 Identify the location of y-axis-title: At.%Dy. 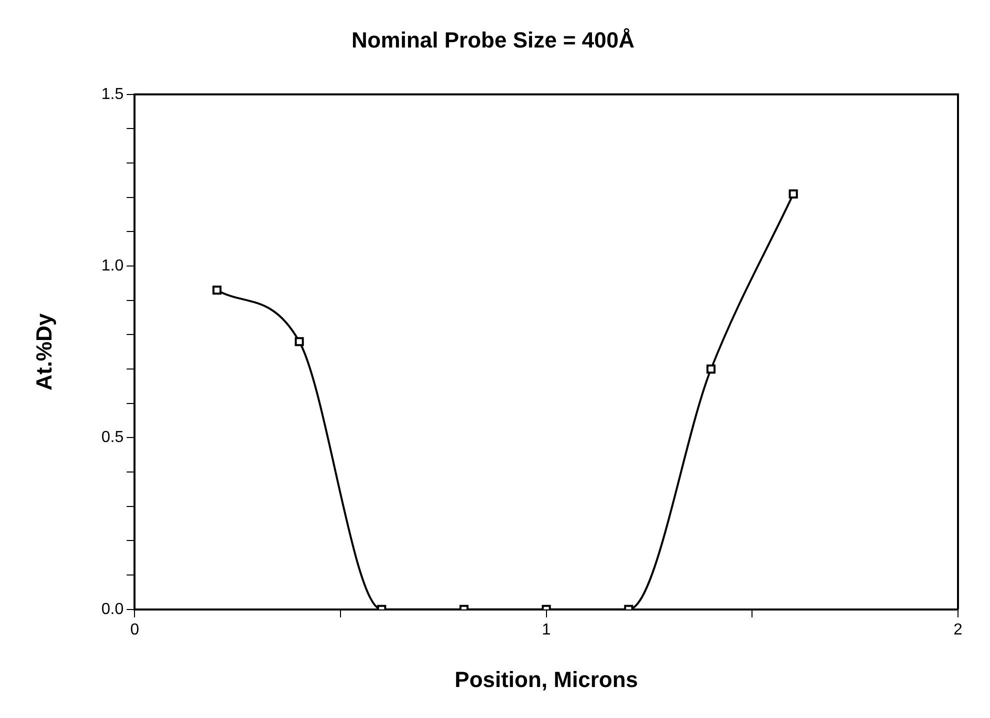
(43, 351).